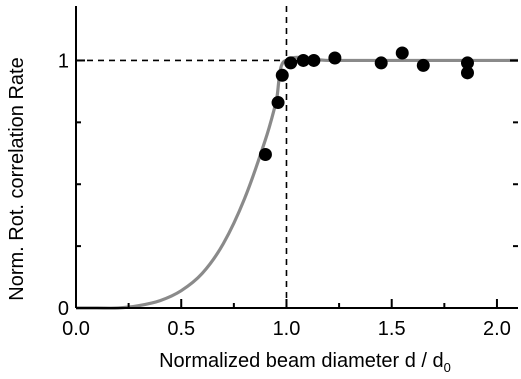 The width and height of the screenshot is (521, 379). I want to click on x-tick-label: 1.0, so click(287, 329).